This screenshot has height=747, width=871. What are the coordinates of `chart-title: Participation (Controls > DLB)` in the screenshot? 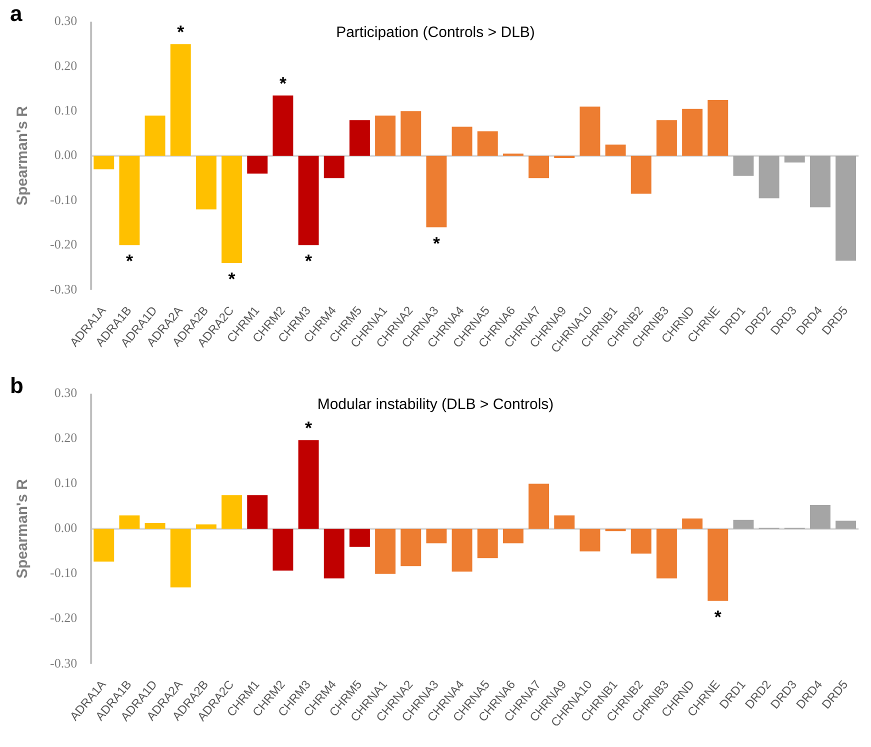 It's located at (435, 32).